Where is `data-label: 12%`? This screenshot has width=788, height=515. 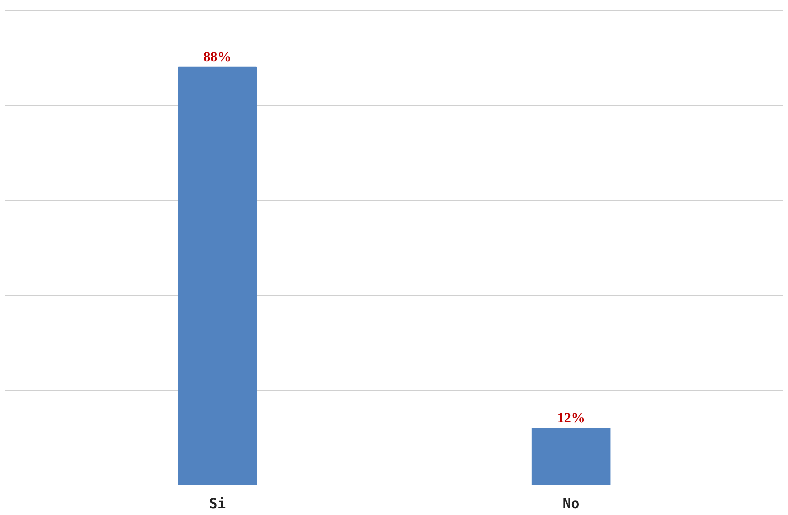
data-label: 12% is located at coordinates (571, 418).